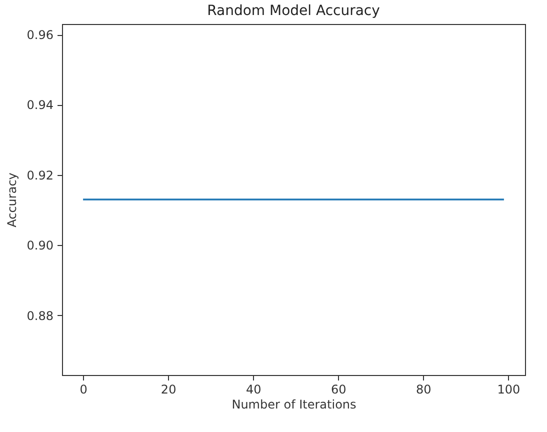 The image size is (547, 432). Describe the element at coordinates (508, 389) in the screenshot. I see `x-tick-label: 100` at that location.